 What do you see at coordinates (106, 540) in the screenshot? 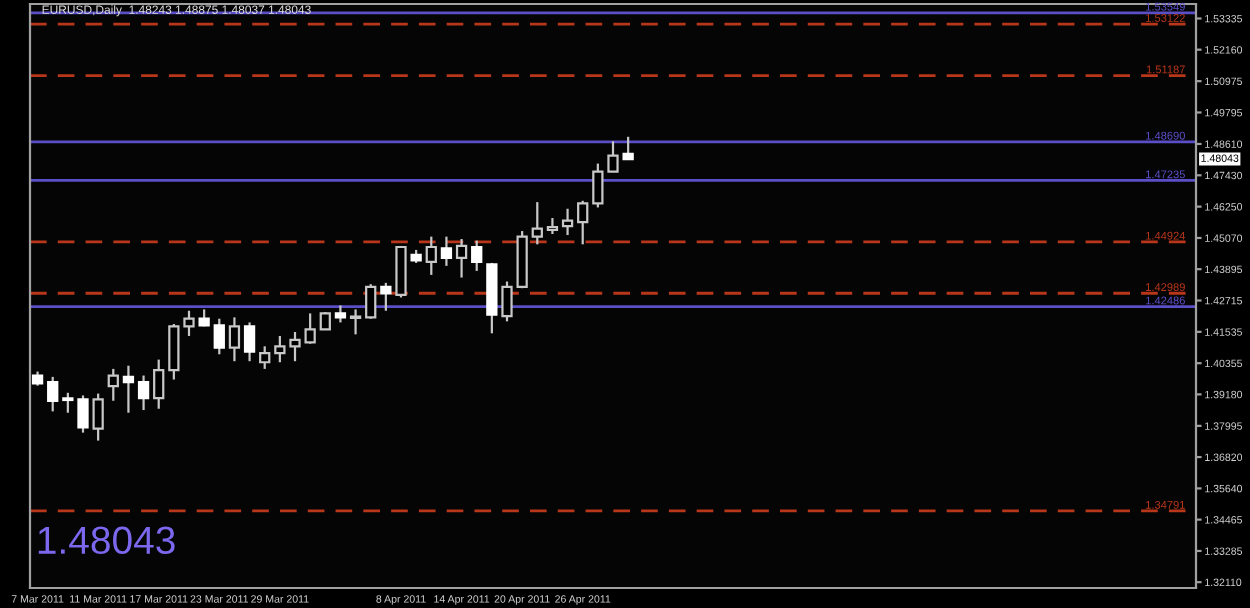
I see `annotation: 1.48043` at bounding box center [106, 540].